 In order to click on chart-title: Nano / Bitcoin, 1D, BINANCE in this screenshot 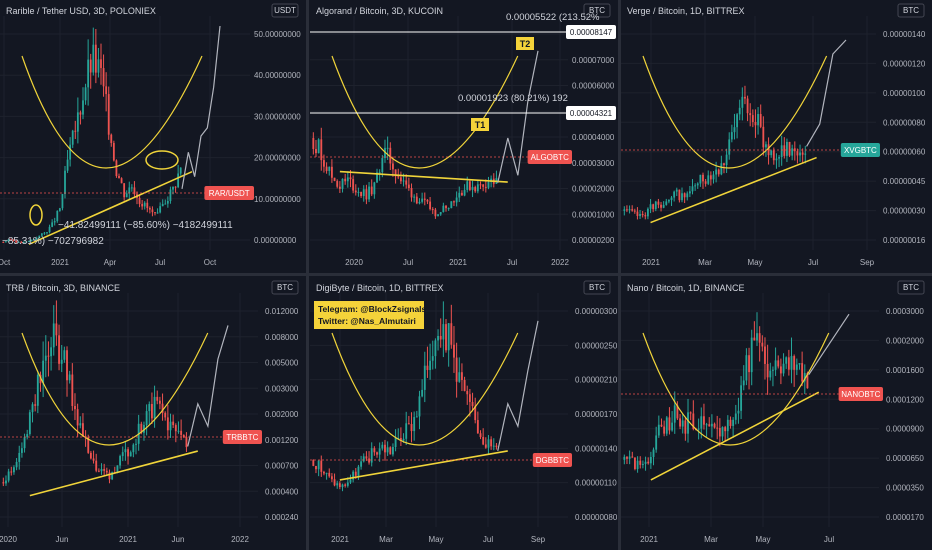, I will do `click(686, 288)`.